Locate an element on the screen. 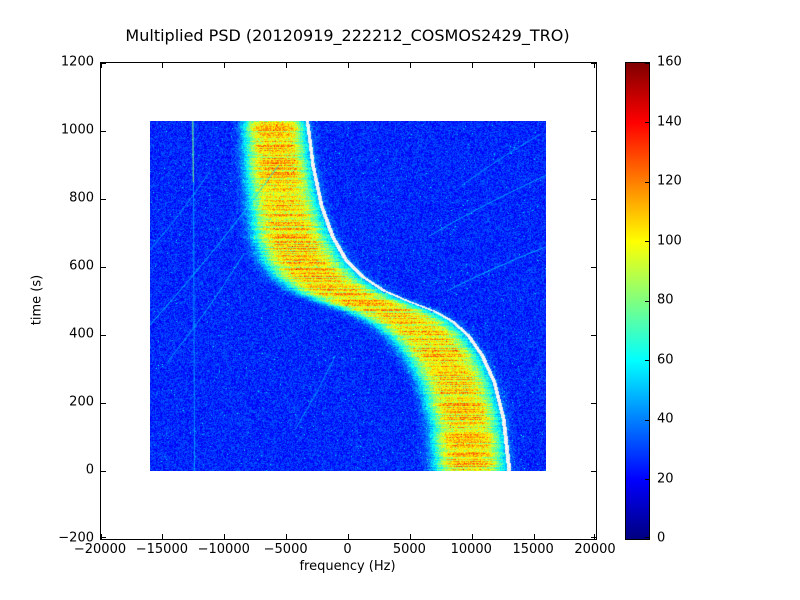 The height and width of the screenshot is (600, 800). y-tick-label: 1200 is located at coordinates (77, 62).